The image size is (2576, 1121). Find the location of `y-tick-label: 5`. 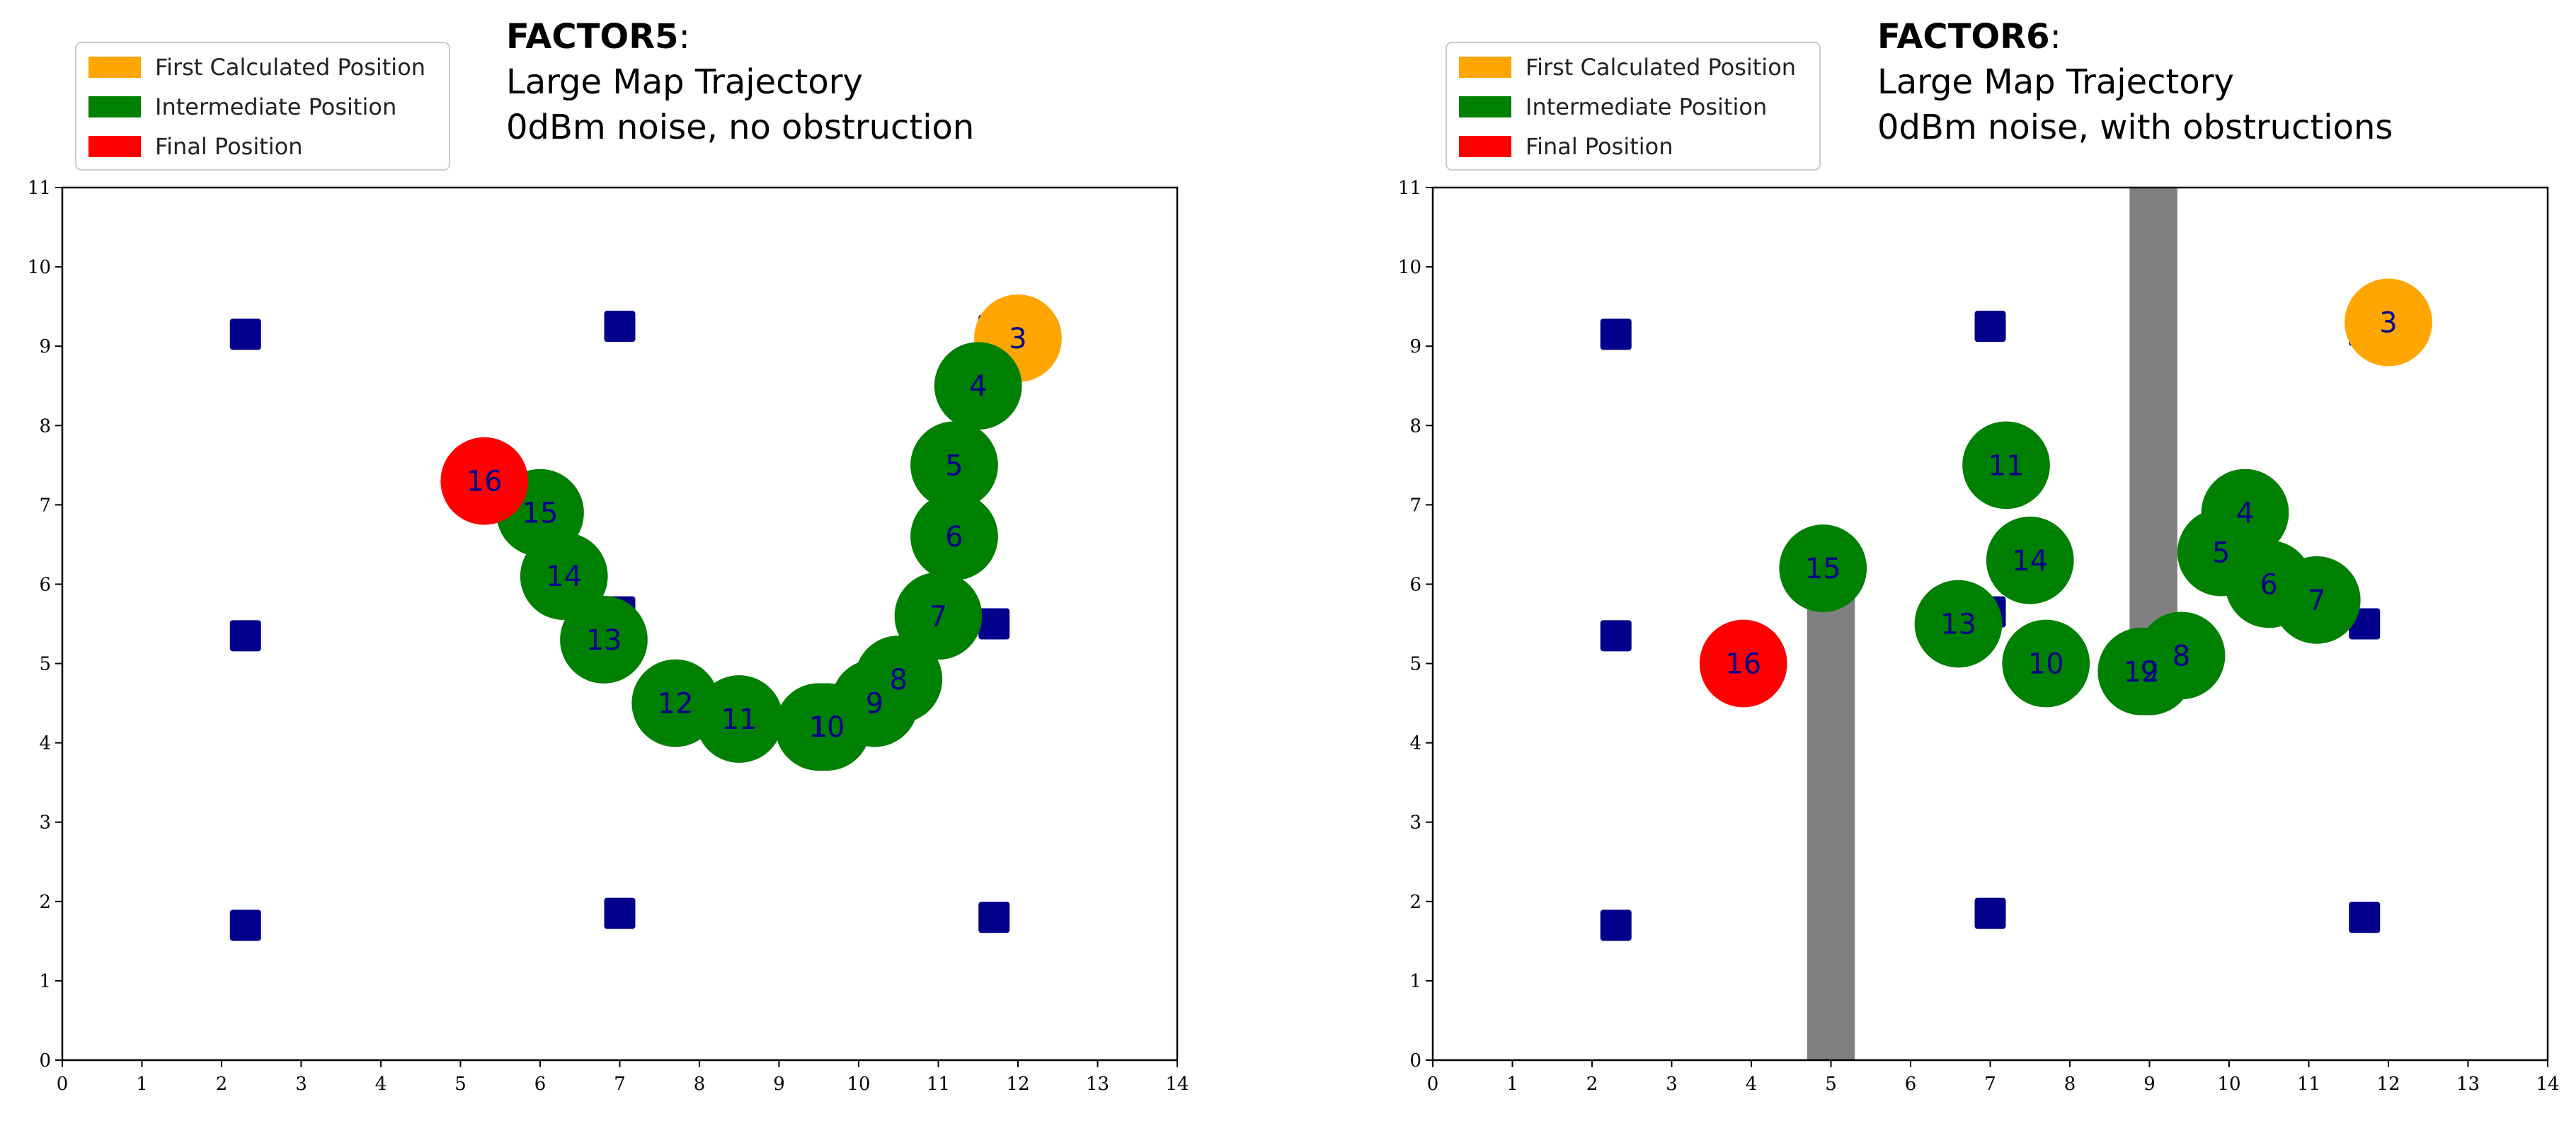

y-tick-label: 5 is located at coordinates (45, 664).